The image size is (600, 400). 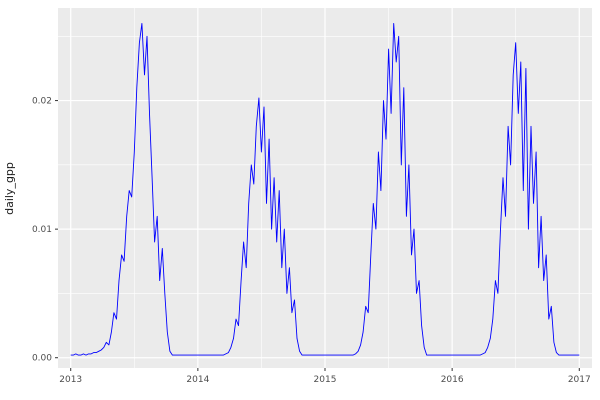 I want to click on y-tick-label: 0.01, so click(x=42, y=230).